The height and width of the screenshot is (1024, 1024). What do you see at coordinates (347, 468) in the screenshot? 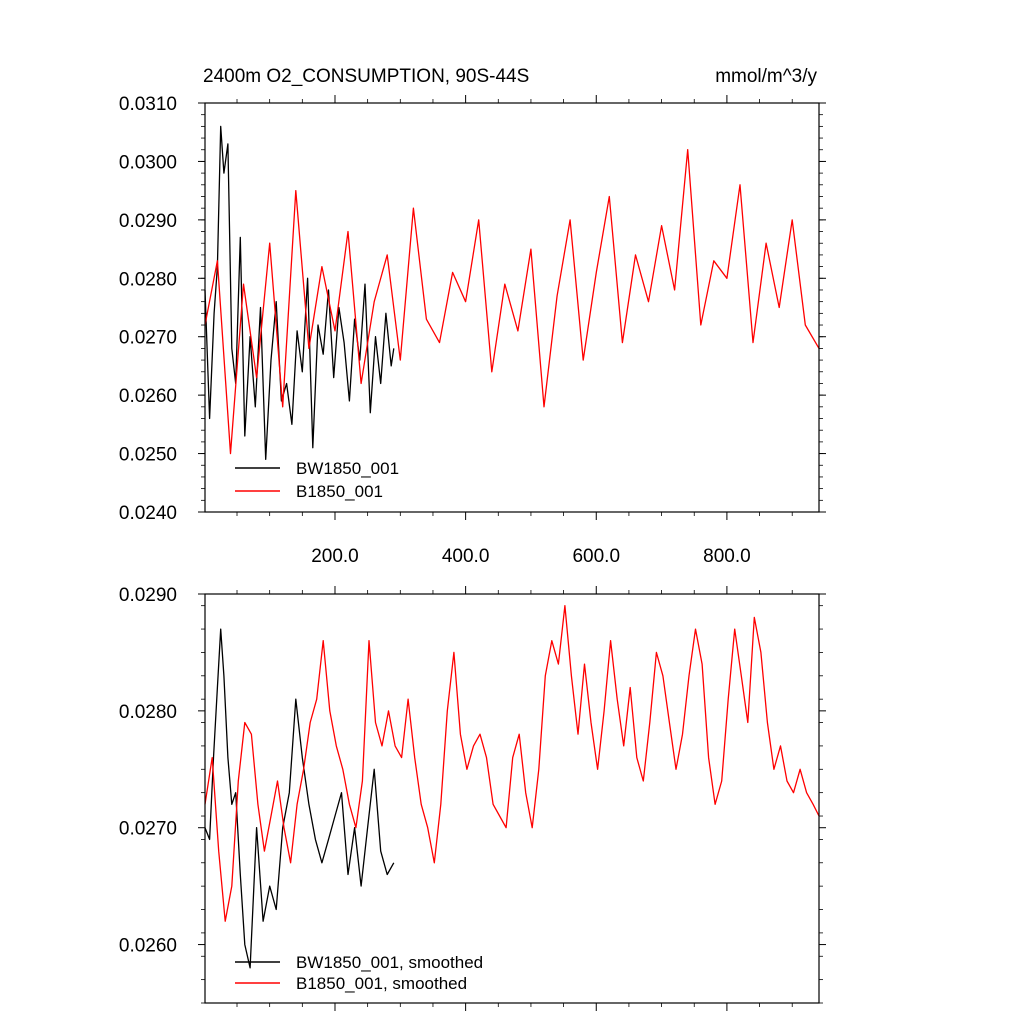
I see `legend-label-bw1850: BW1850_001` at bounding box center [347, 468].